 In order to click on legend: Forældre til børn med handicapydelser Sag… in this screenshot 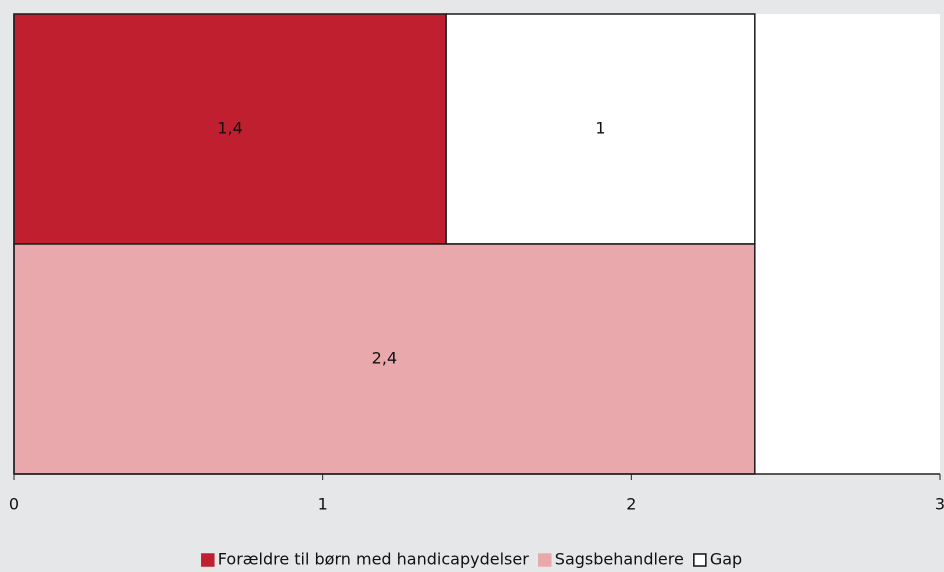, I will do `click(471, 559)`.